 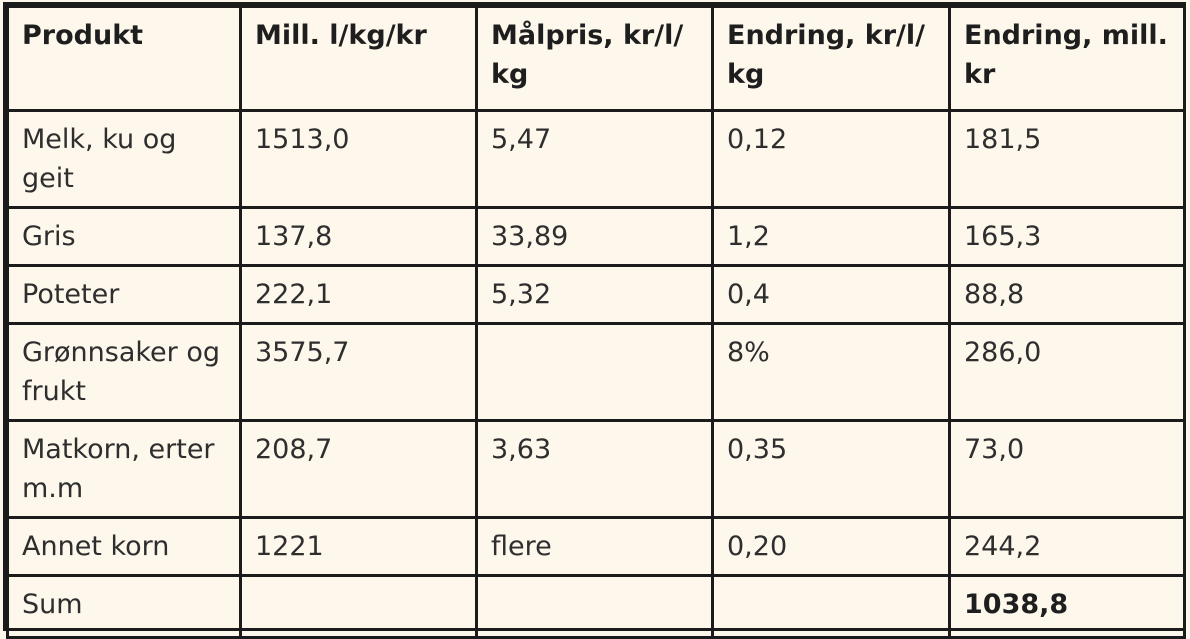 I want to click on cell-malpris: 33,89, so click(x=594, y=236).